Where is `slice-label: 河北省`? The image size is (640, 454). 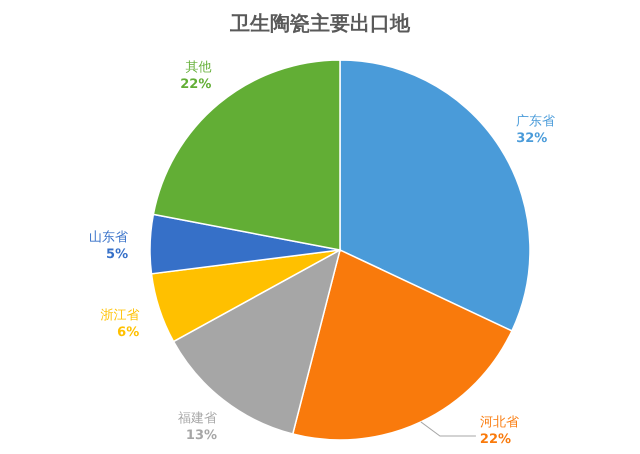
slice-label: 河北省 is located at coordinates (499, 422).